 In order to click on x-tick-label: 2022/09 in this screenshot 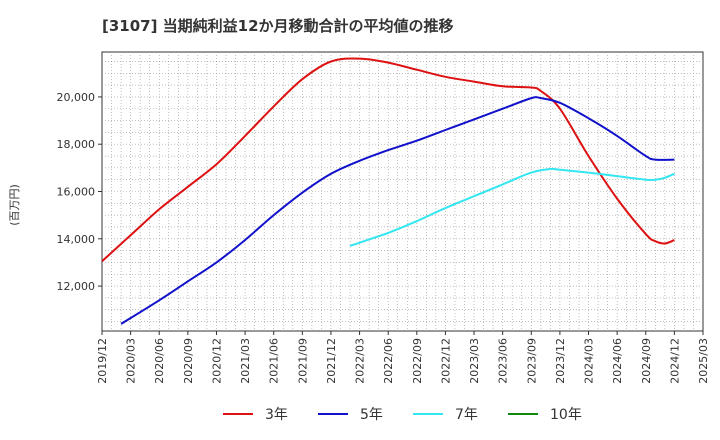, I will do `click(417, 361)`.